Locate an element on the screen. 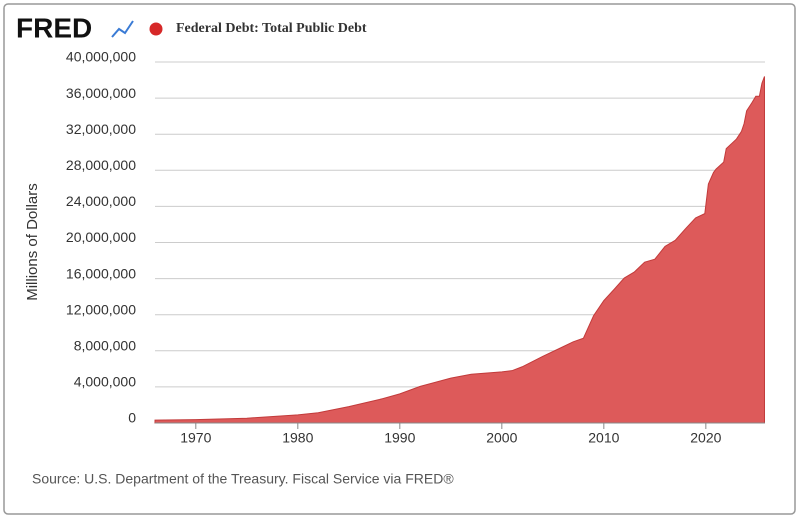  y-tick-label: 28,000,000 is located at coordinates (101, 165).